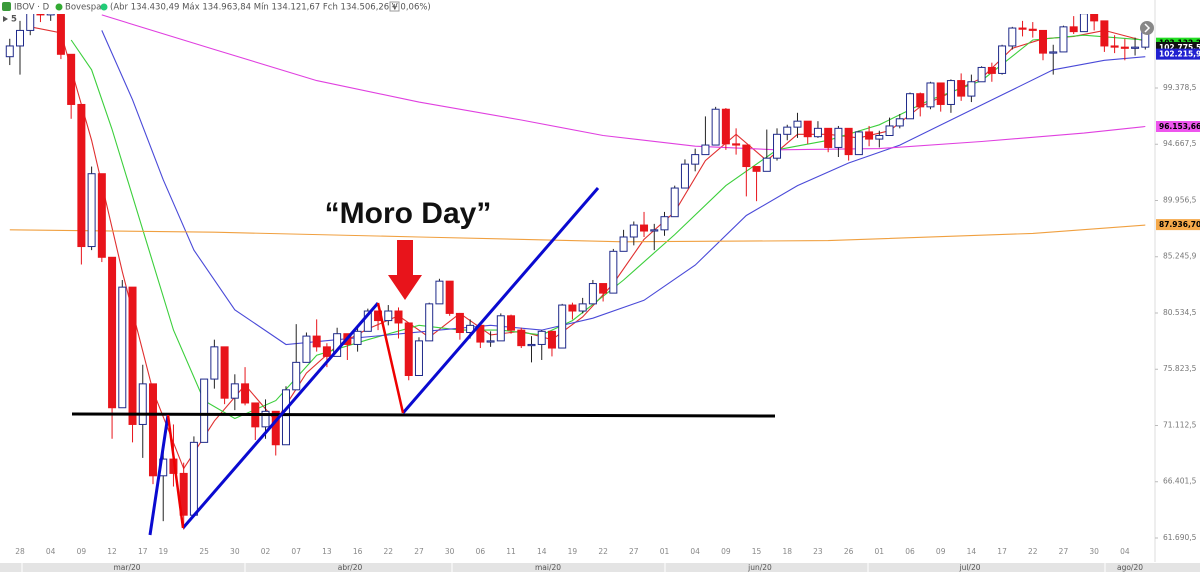  What do you see at coordinates (266, 551) in the screenshot?
I see `x-tick-label: 02` at bounding box center [266, 551].